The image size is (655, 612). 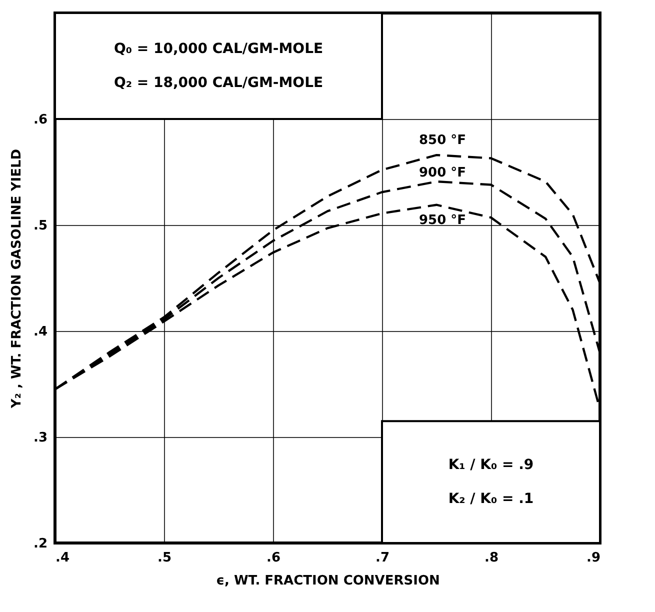 I want to click on y-tick-label: .3, so click(x=41, y=438).